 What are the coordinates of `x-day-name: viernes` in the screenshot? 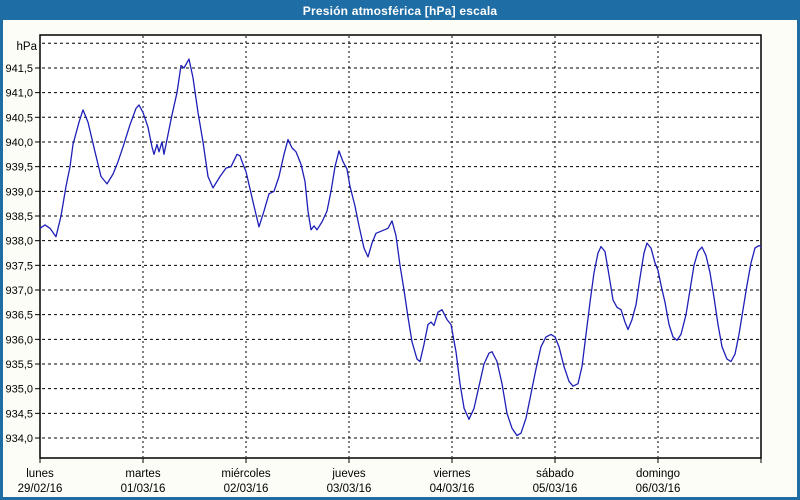 It's located at (451, 474).